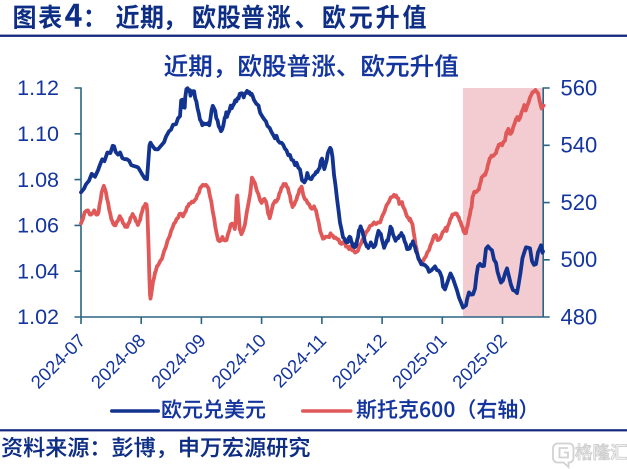  What do you see at coordinates (38, 317) in the screenshot?
I see `svg-text: 1.02` at bounding box center [38, 317].